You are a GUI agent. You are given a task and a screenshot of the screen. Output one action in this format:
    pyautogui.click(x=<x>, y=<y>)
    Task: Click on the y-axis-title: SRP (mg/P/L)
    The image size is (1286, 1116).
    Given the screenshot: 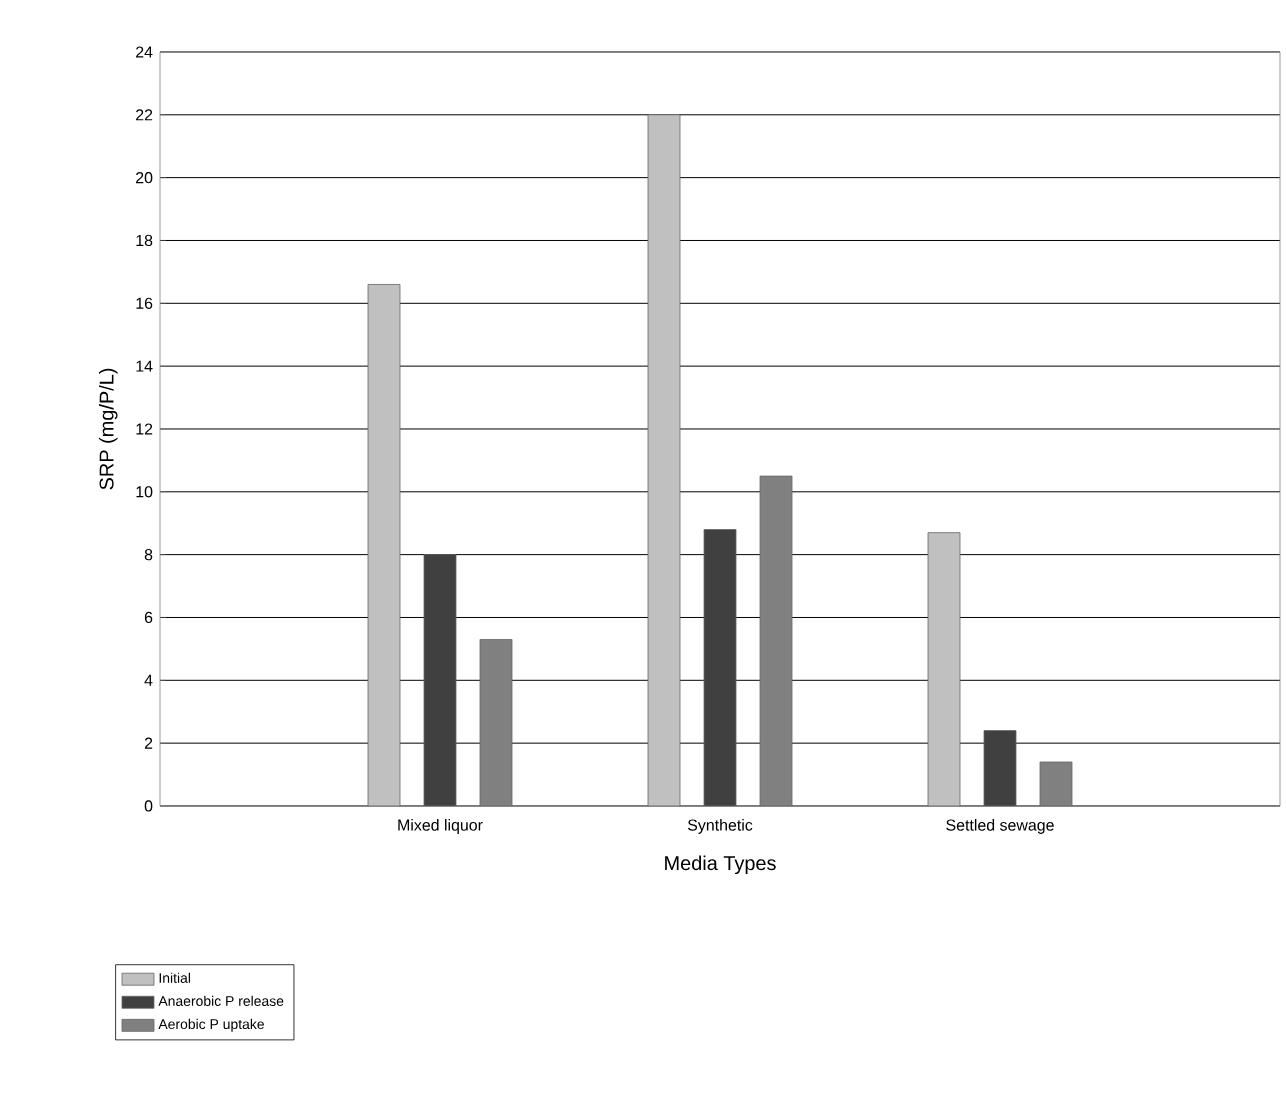 What is the action you would take?
    pyautogui.click(x=108, y=429)
    